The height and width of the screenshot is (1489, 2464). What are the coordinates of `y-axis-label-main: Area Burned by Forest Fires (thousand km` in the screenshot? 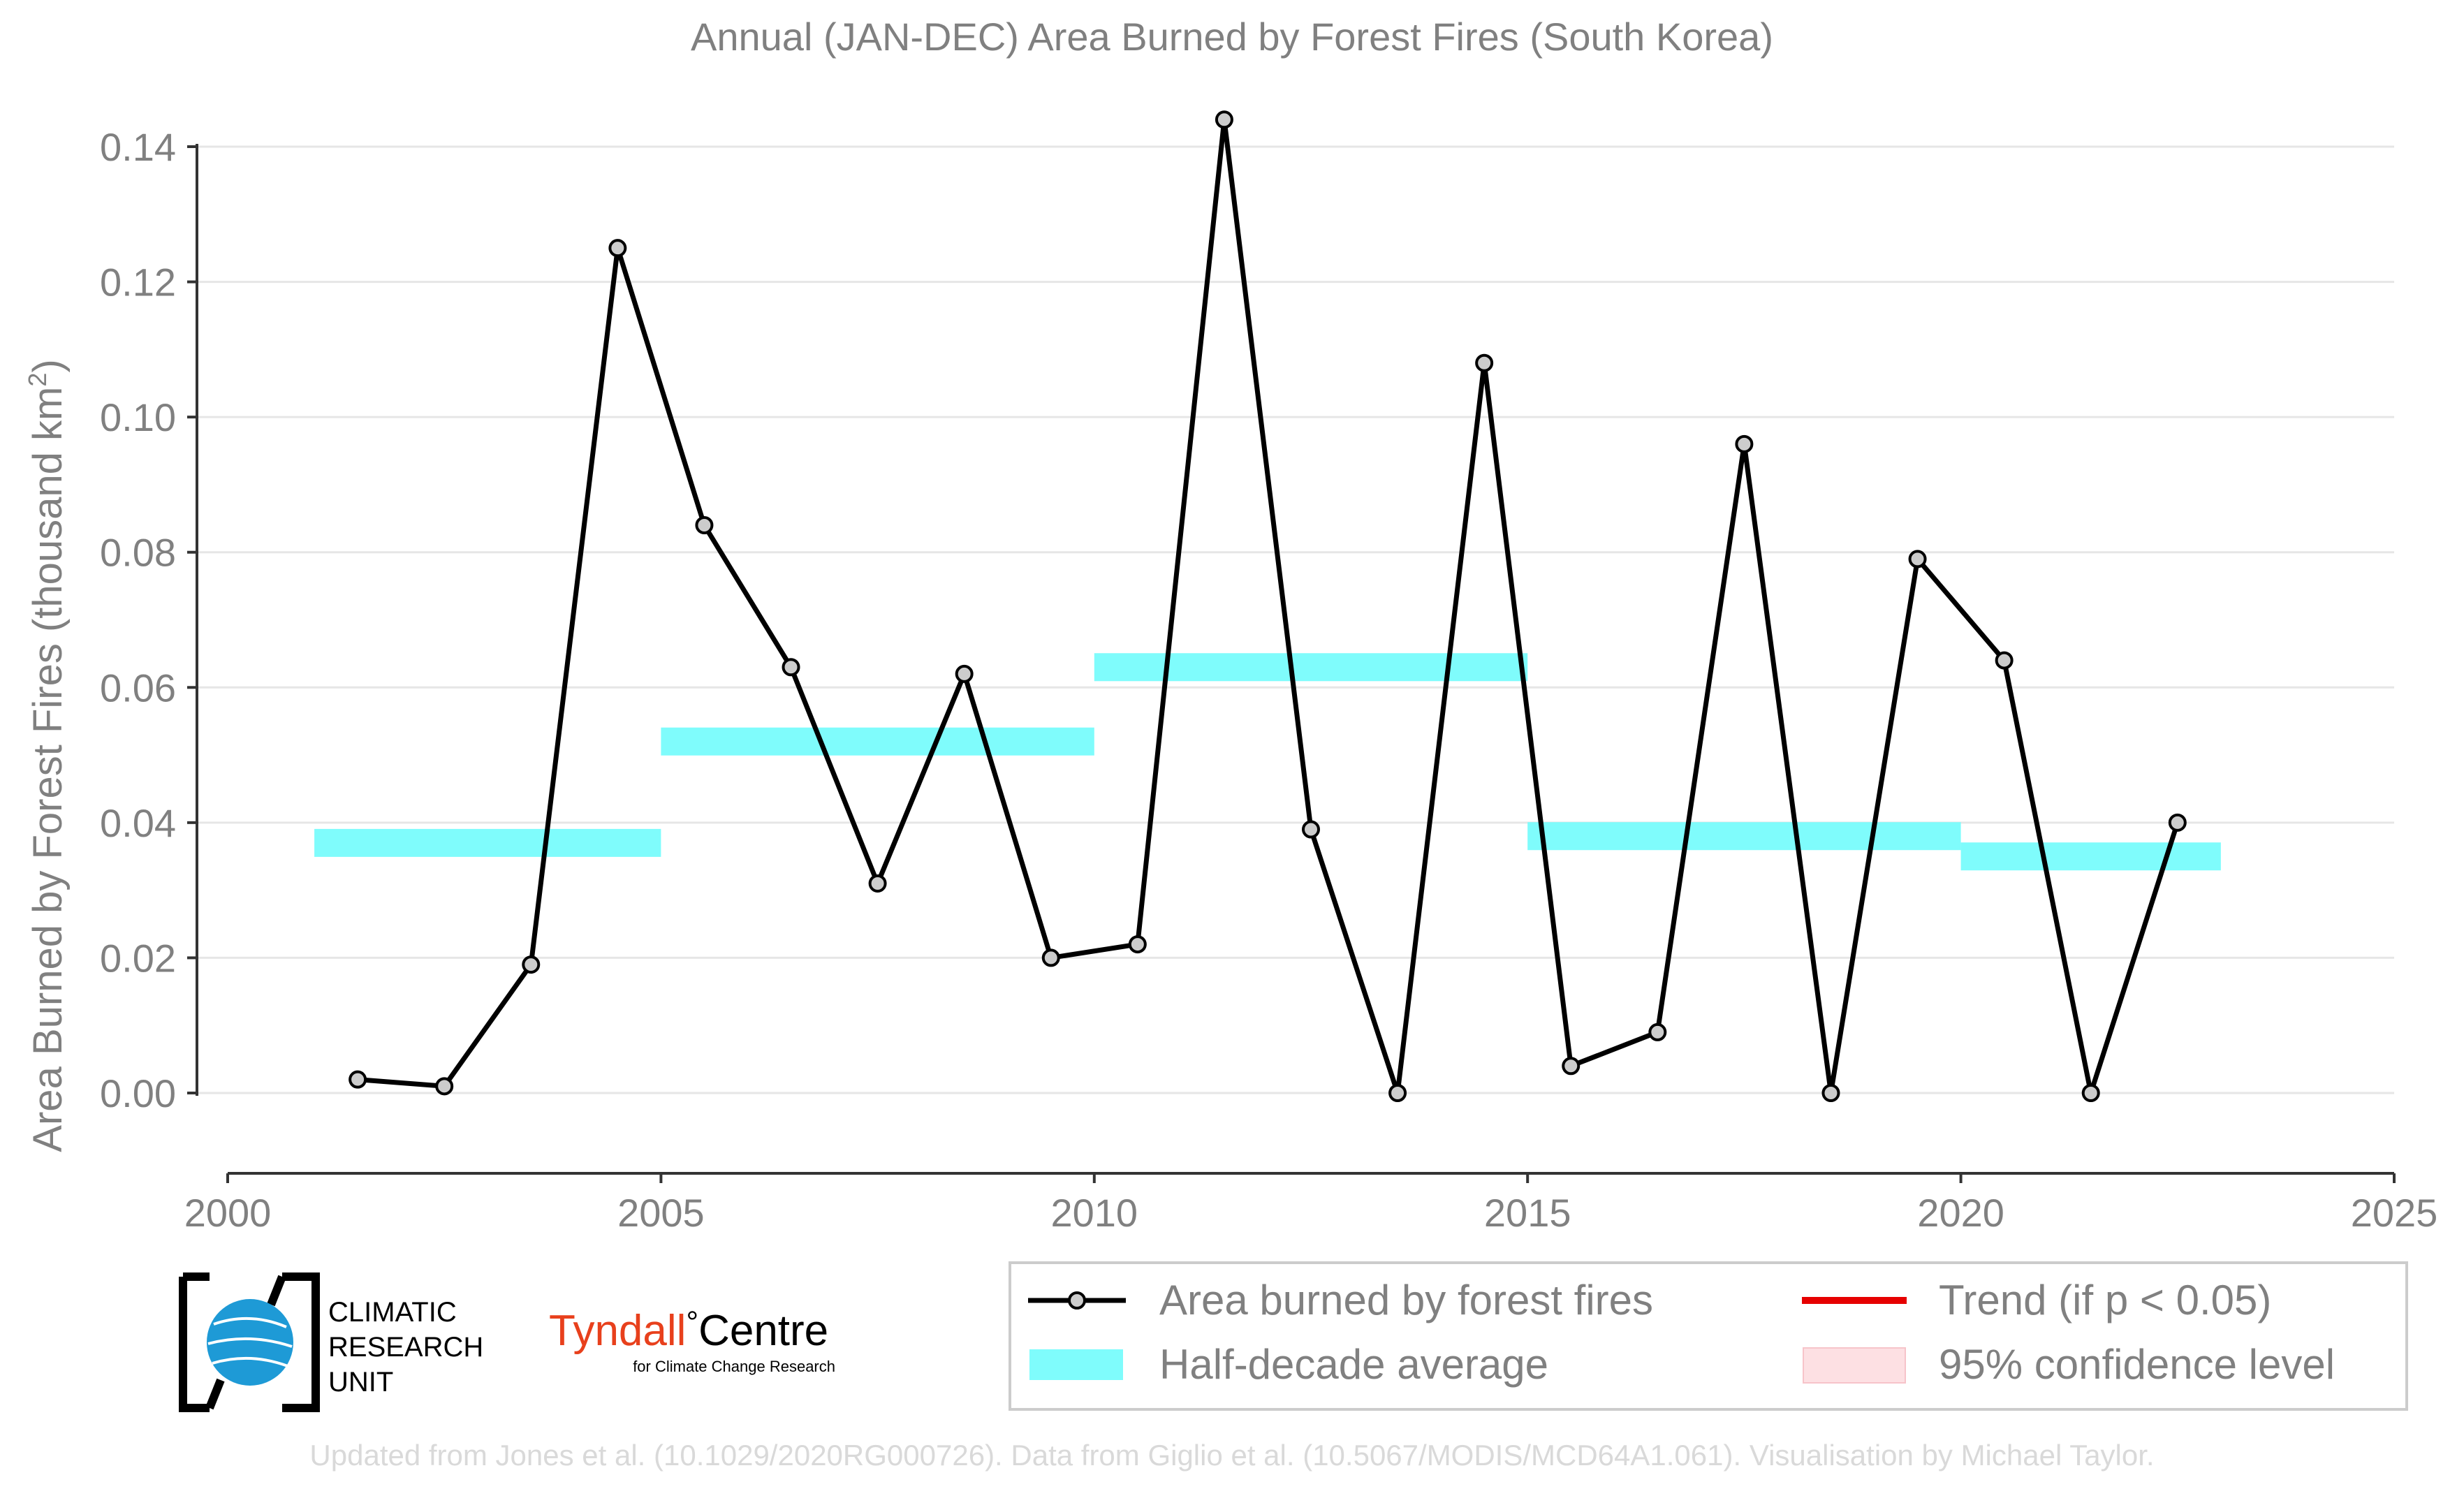 It's located at (48, 770).